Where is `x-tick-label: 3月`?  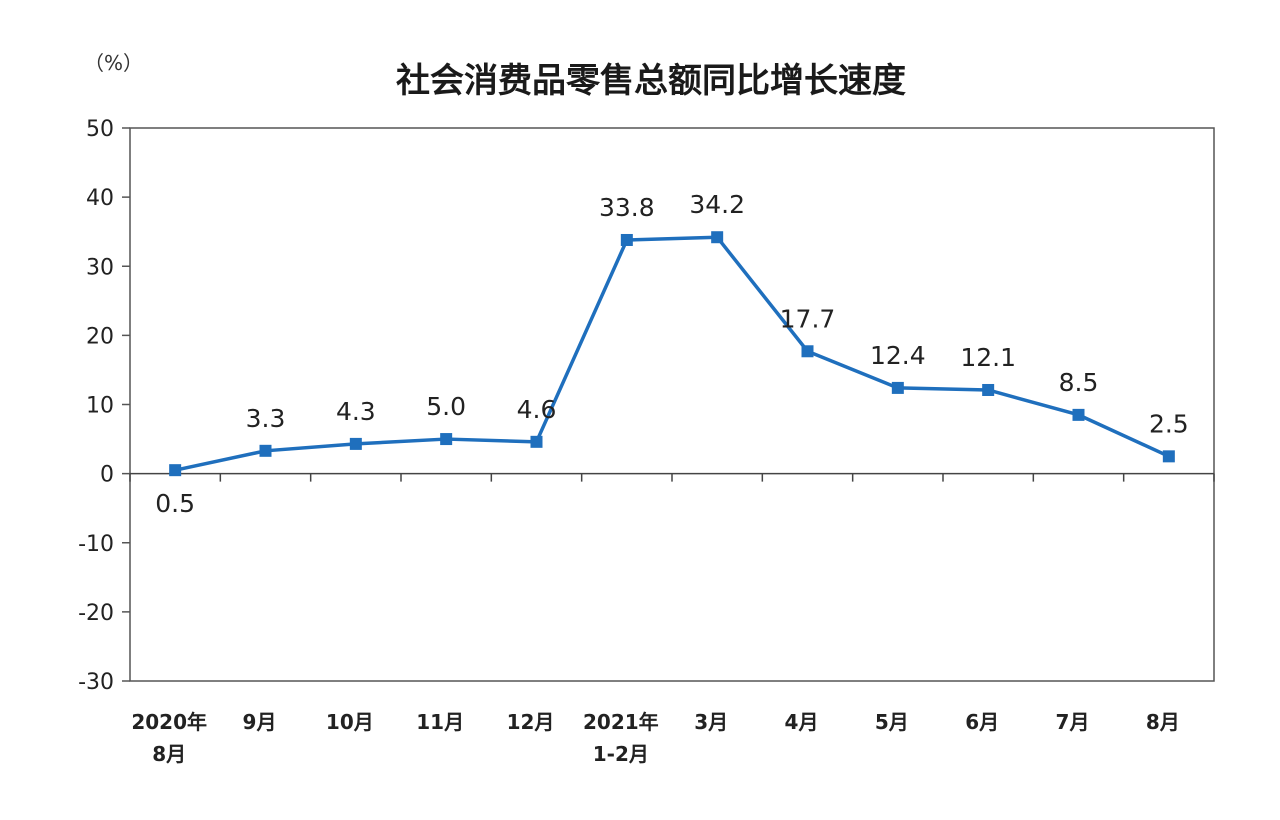
x-tick-label: 3月 is located at coordinates (711, 722).